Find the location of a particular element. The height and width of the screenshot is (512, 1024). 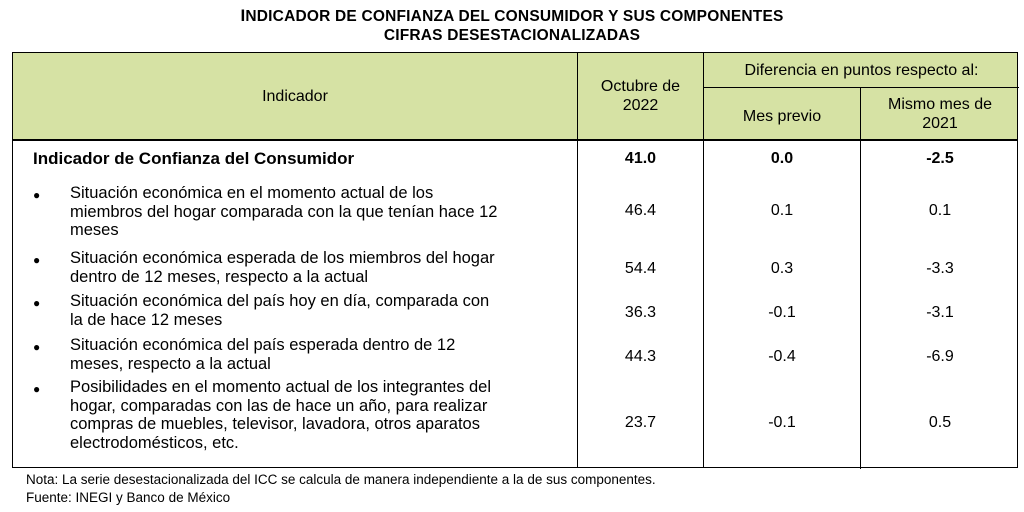

main-mes-previo: 0.0 is located at coordinates (782, 158).